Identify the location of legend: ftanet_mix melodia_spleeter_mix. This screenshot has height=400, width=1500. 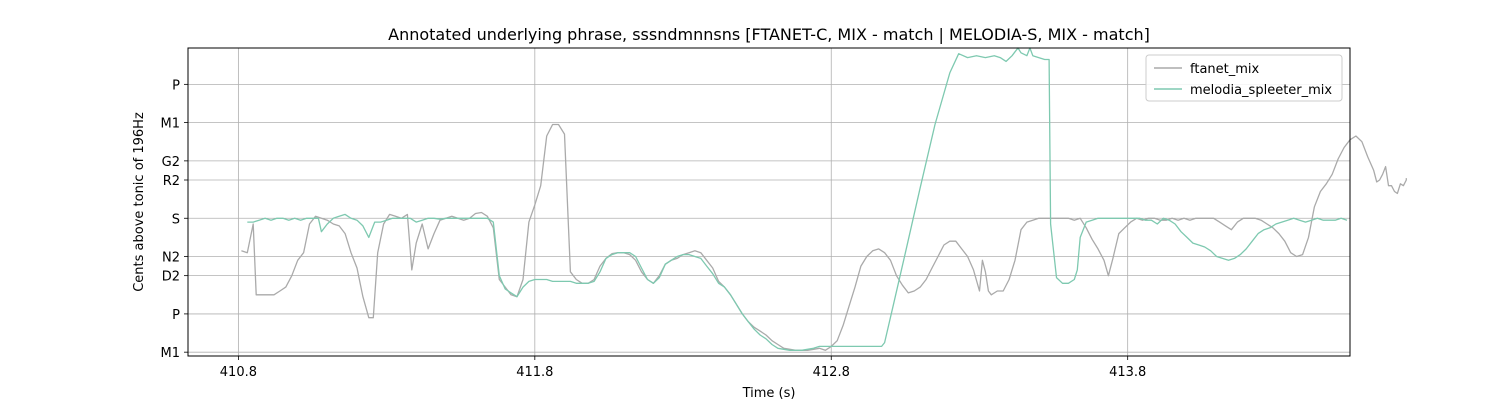
(1244, 78).